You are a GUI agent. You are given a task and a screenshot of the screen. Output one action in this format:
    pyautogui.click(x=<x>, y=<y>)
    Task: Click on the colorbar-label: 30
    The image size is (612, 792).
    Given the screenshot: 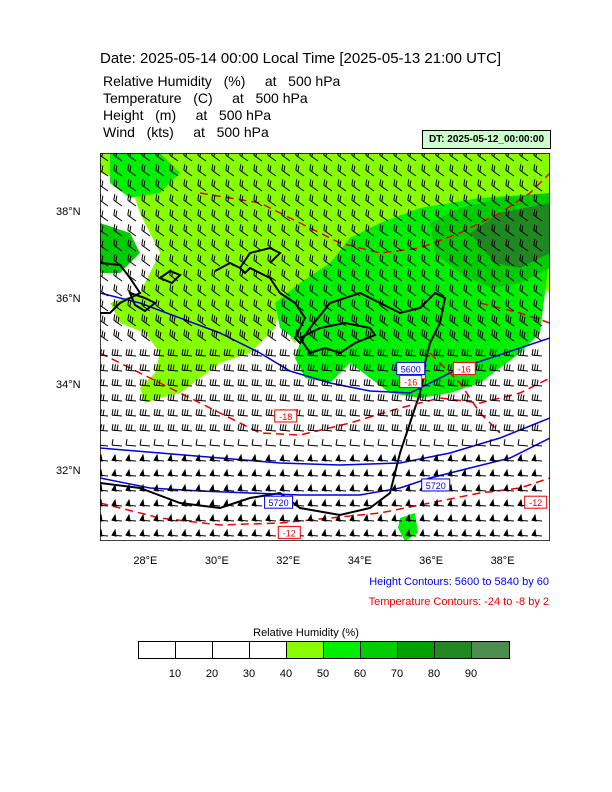 What is the action you would take?
    pyautogui.click(x=249, y=674)
    